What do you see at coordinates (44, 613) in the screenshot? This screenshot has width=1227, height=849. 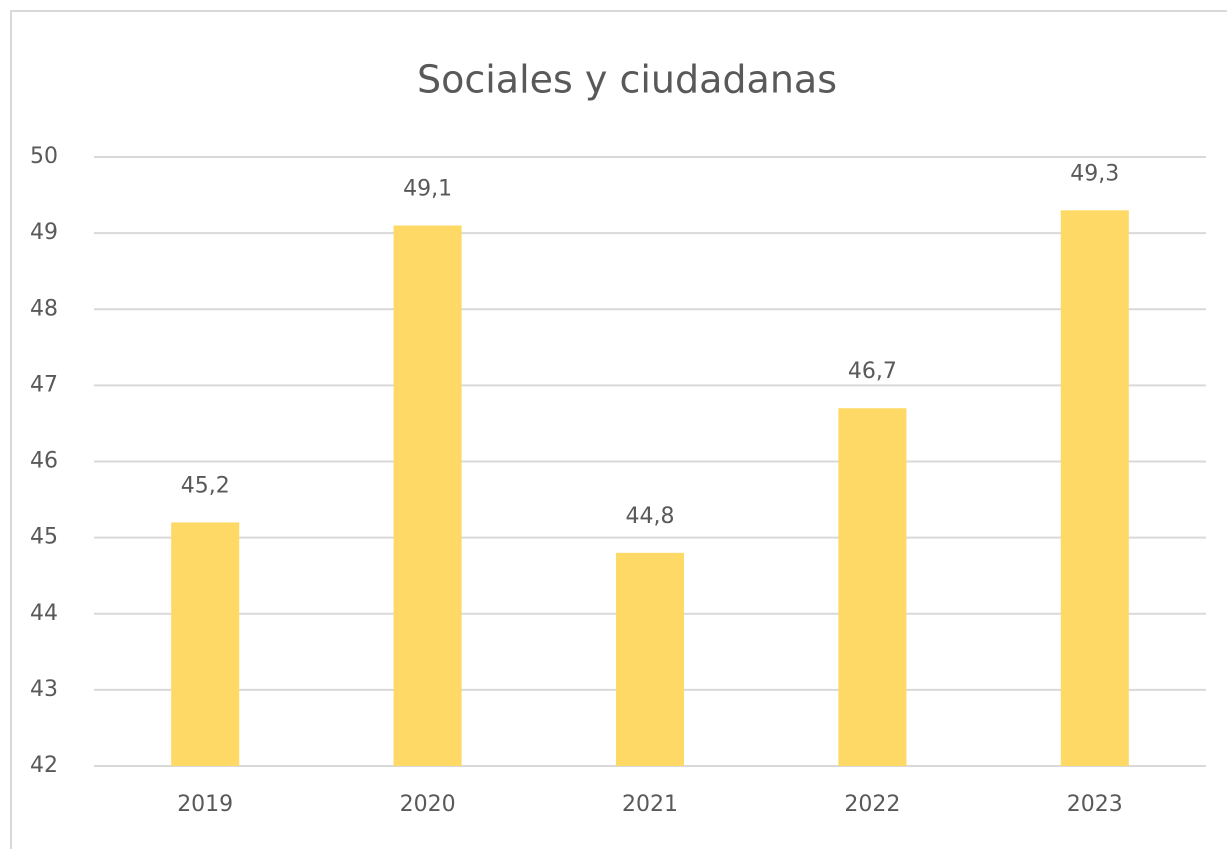 I see `y-tick-label: 44` at bounding box center [44, 613].